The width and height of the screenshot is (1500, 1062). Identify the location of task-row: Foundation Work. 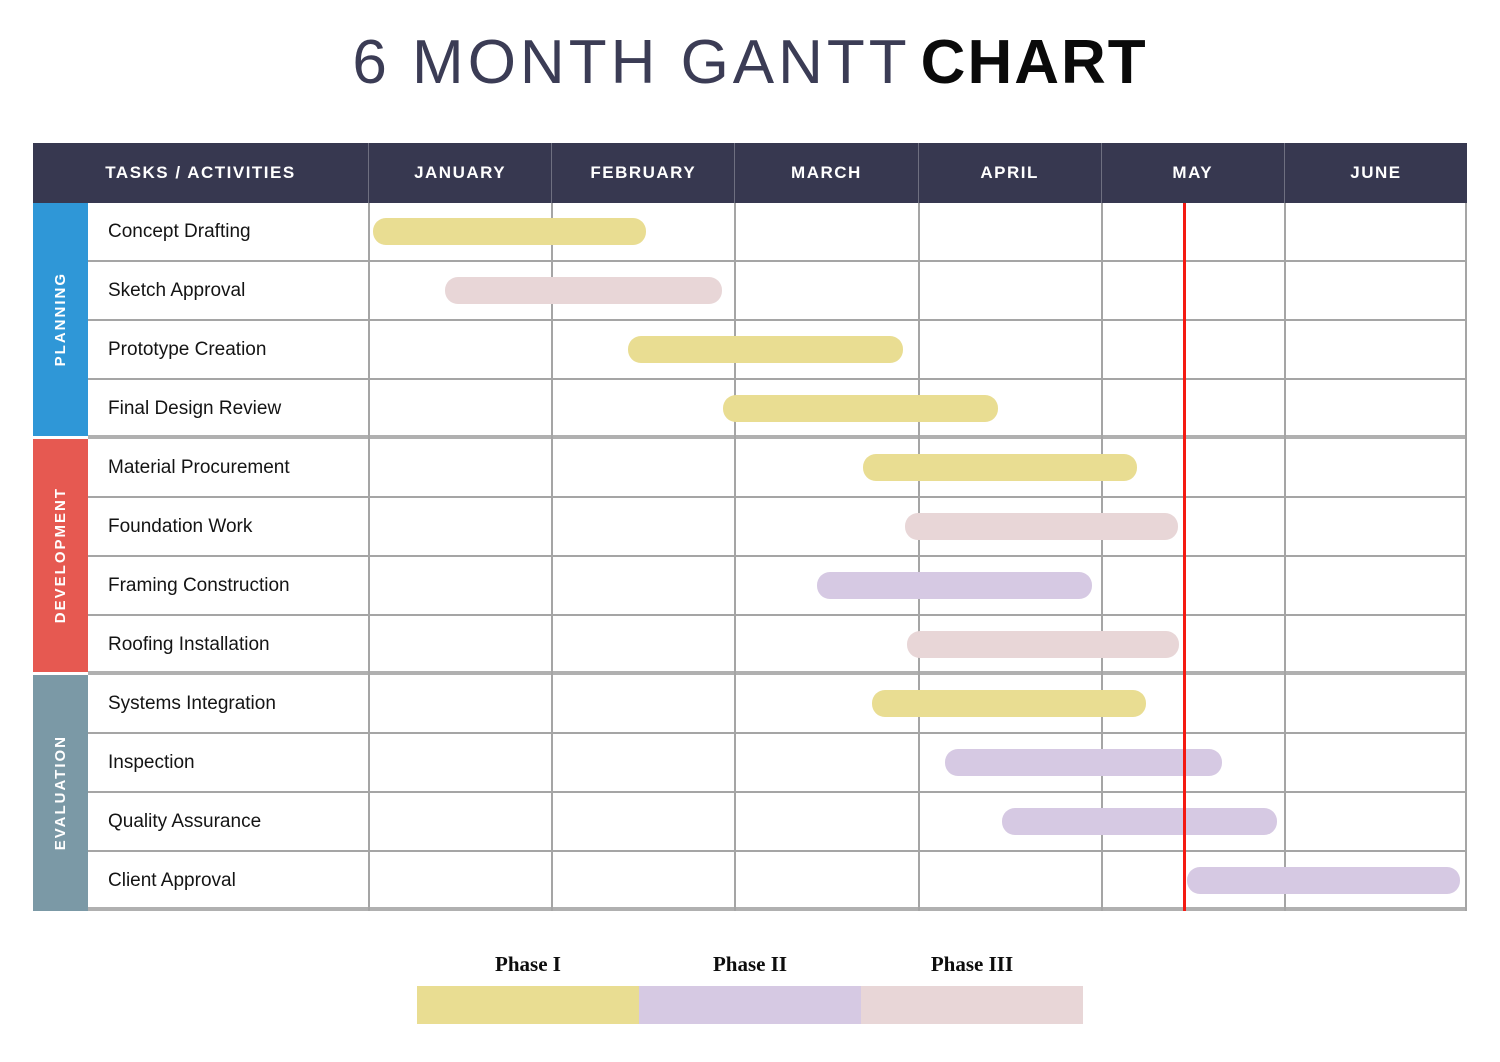
(777, 527).